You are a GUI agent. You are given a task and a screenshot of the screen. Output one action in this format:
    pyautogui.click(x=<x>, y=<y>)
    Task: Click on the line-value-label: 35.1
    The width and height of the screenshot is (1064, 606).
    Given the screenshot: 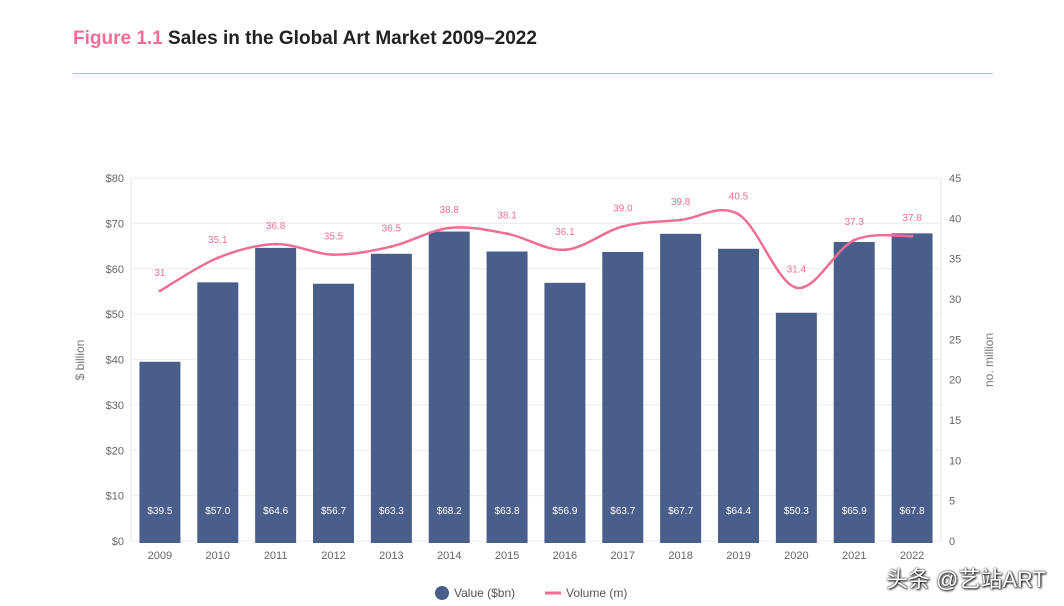 What is the action you would take?
    pyautogui.click(x=218, y=240)
    